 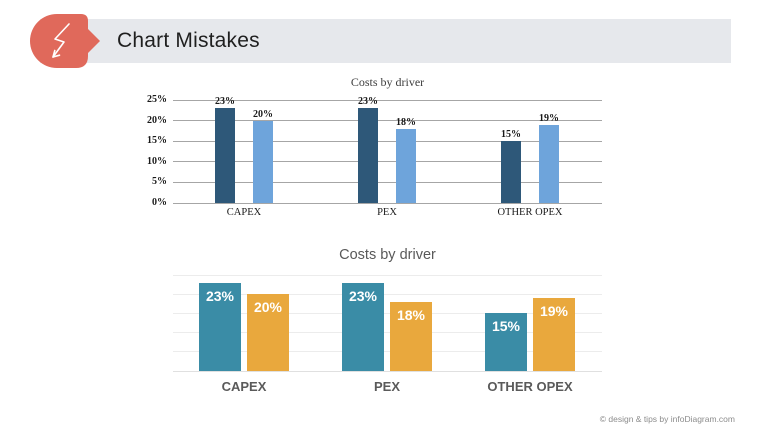 What do you see at coordinates (387, 82) in the screenshot?
I see `cluttered-chart-title: Costs by driver` at bounding box center [387, 82].